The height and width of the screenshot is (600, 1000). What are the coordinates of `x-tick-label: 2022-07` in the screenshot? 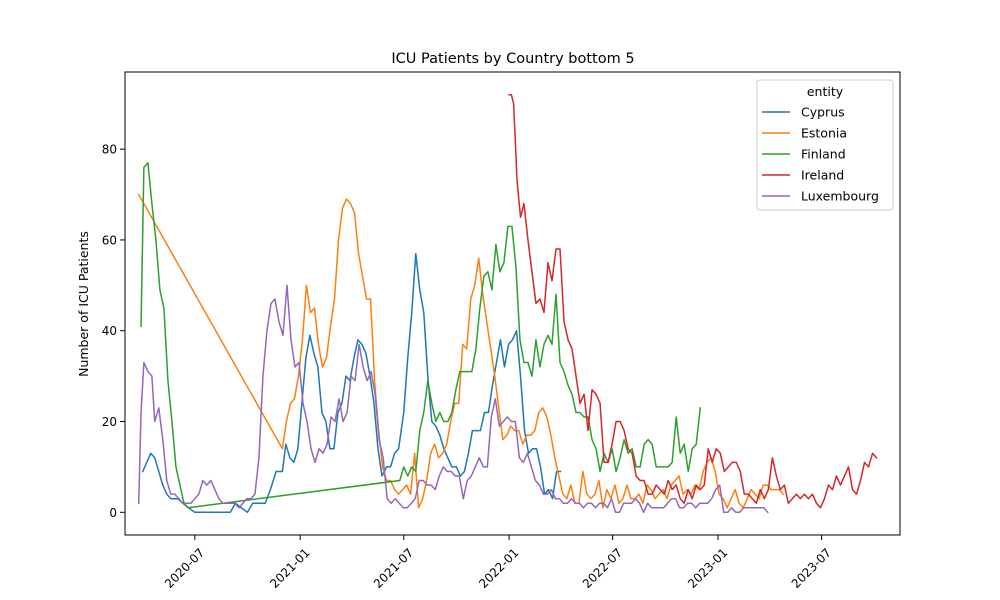 It's located at (602, 568).